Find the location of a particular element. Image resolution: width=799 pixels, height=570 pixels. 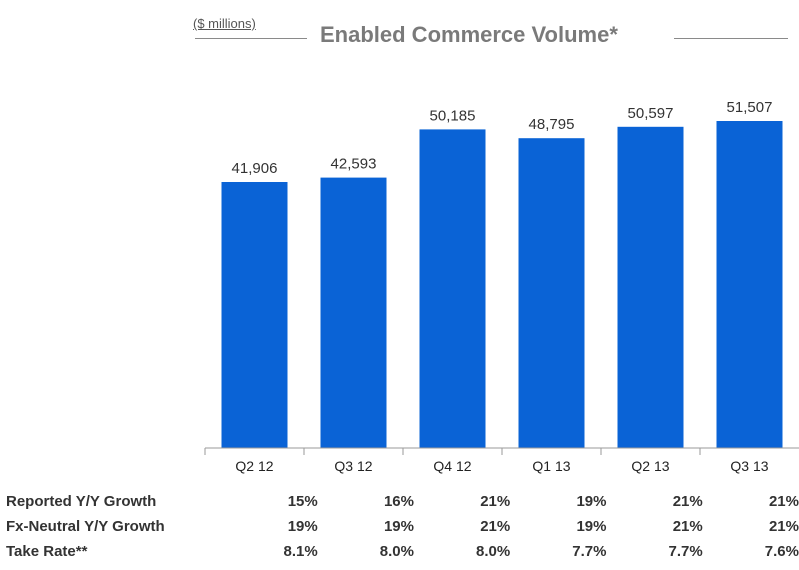

title-rule-left is located at coordinates (251, 38).